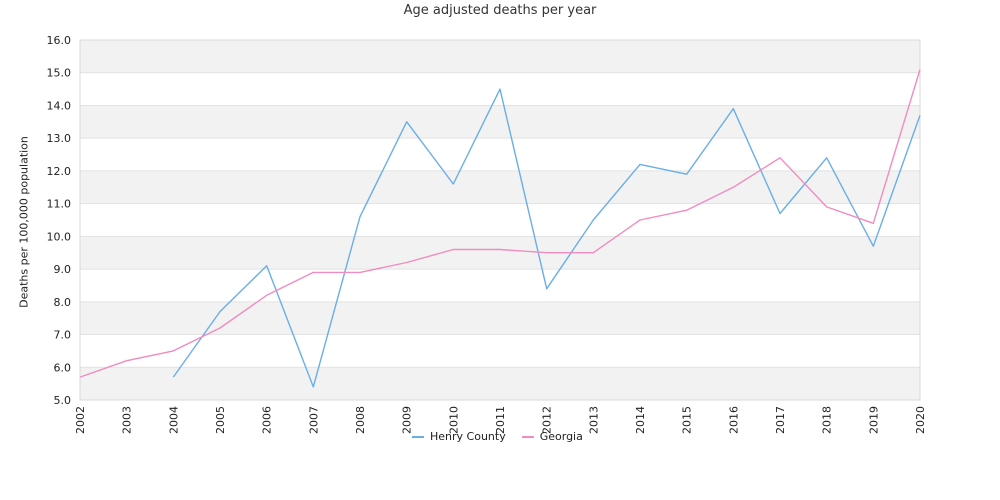  Describe the element at coordinates (63, 302) in the screenshot. I see `y-tick-label: 8.0` at that location.